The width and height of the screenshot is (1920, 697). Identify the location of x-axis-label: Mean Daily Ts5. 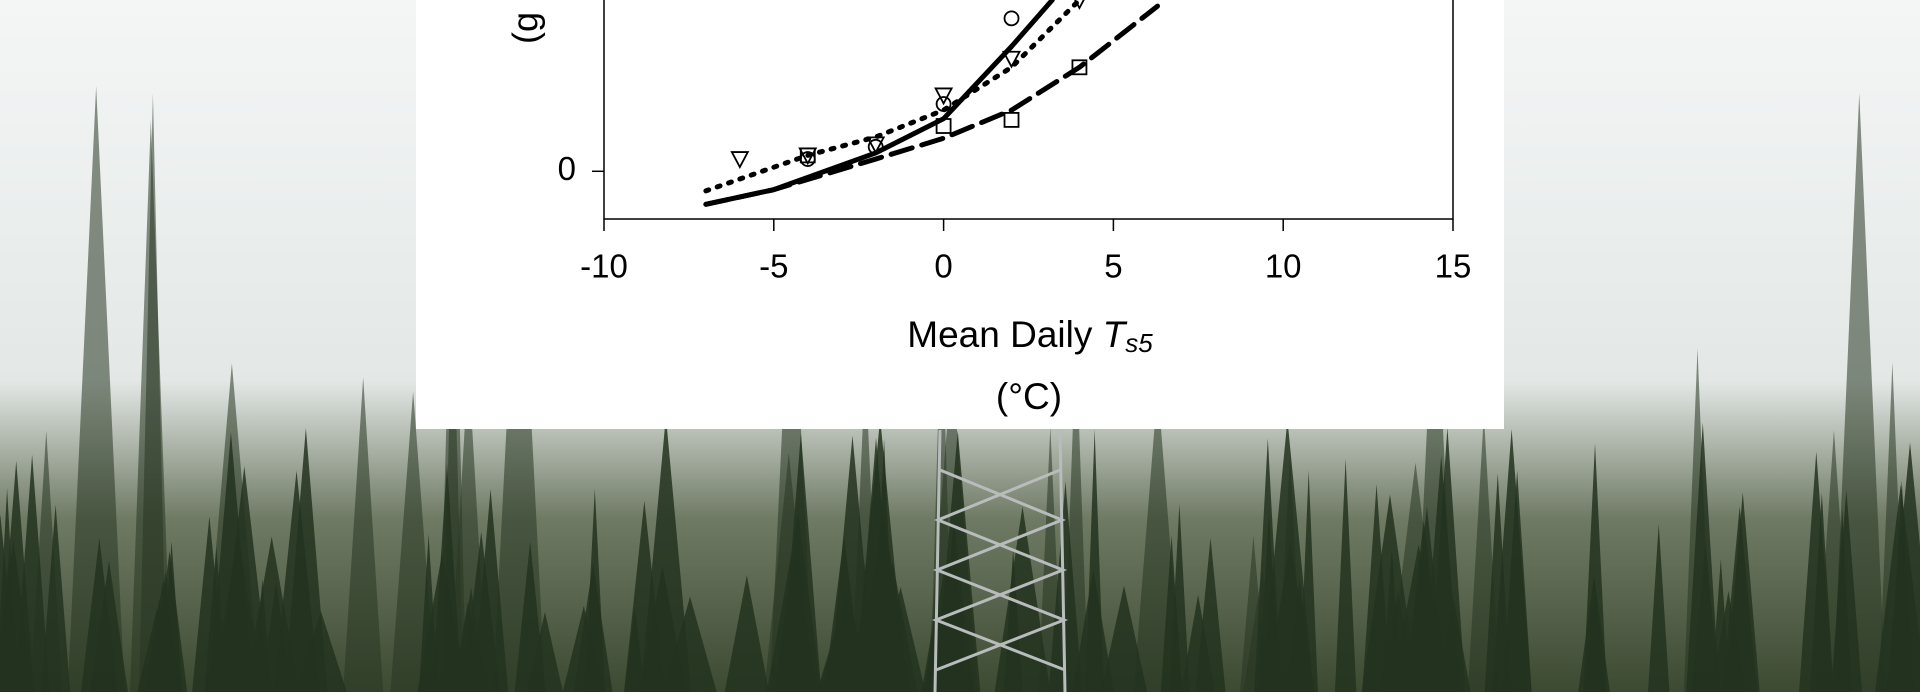
(1030, 336).